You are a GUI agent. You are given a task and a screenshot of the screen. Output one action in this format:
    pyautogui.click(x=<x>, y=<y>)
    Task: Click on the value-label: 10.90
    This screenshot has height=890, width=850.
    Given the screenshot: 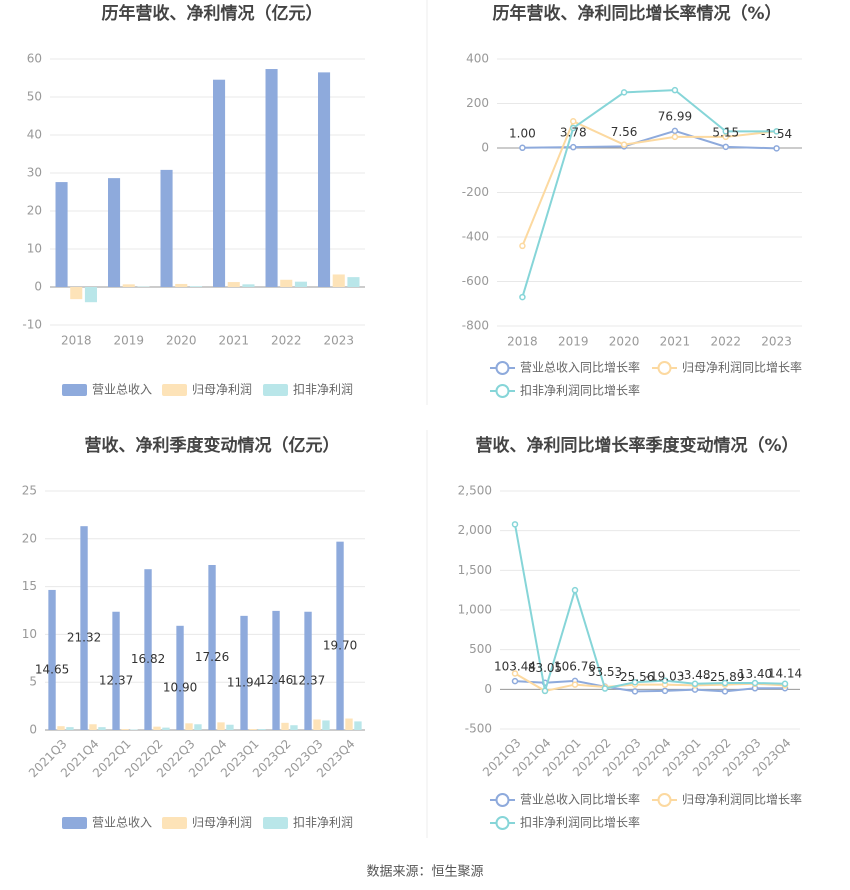 What is the action you would take?
    pyautogui.click(x=180, y=687)
    